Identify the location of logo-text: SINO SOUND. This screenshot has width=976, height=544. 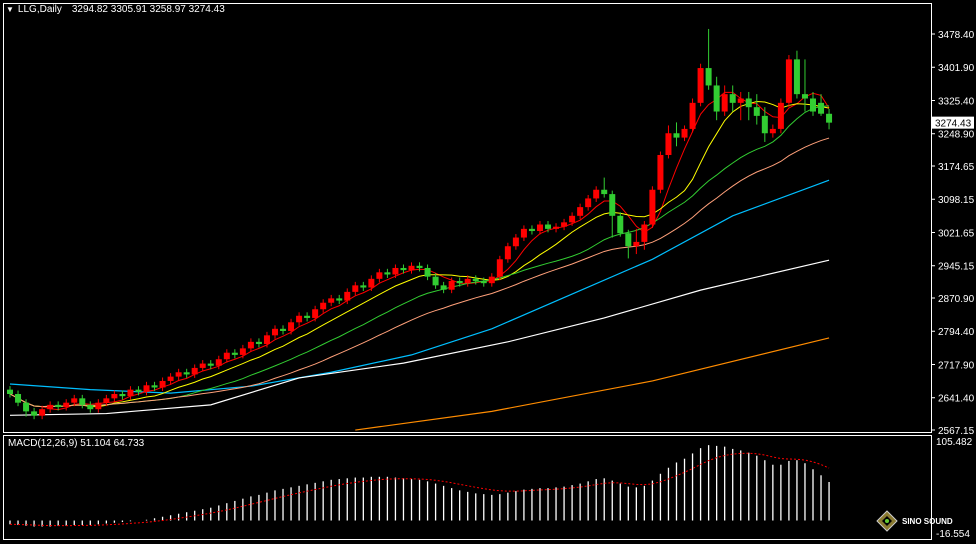
(927, 521).